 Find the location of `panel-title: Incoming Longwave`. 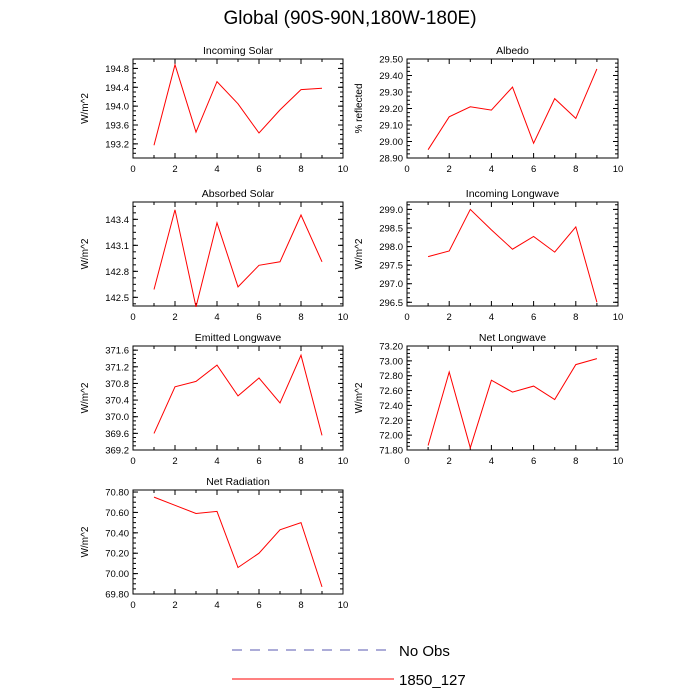

panel-title: Incoming Longwave is located at coordinates (513, 194).